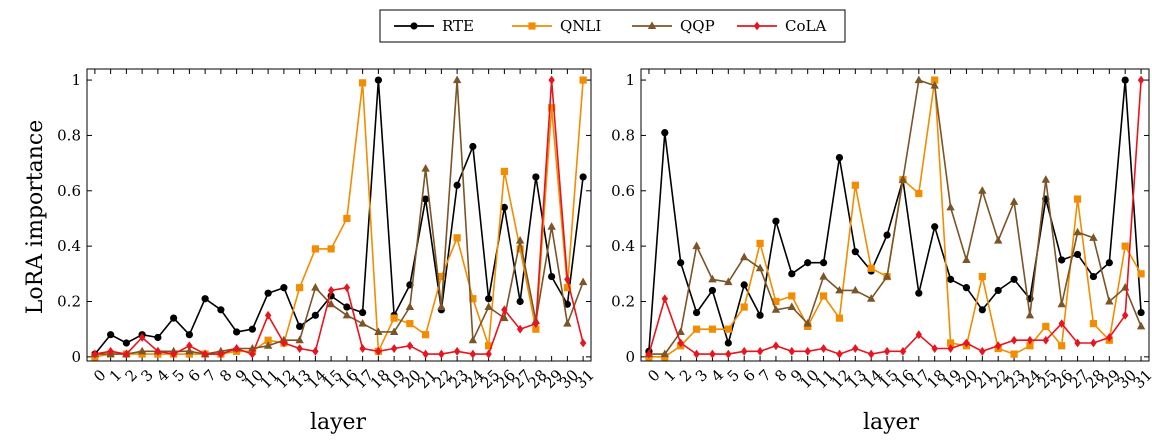  I want to click on x-tick-label: 31, so click(1141, 379).